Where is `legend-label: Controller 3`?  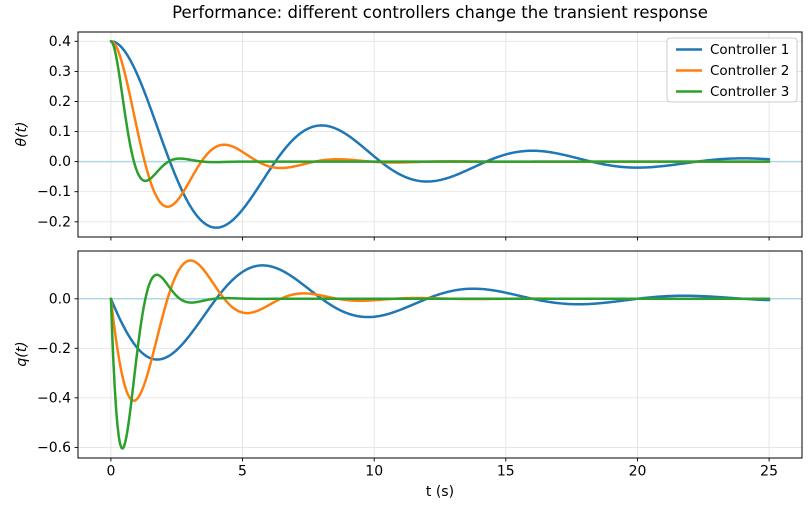
legend-label: Controller 3 is located at coordinates (749, 92).